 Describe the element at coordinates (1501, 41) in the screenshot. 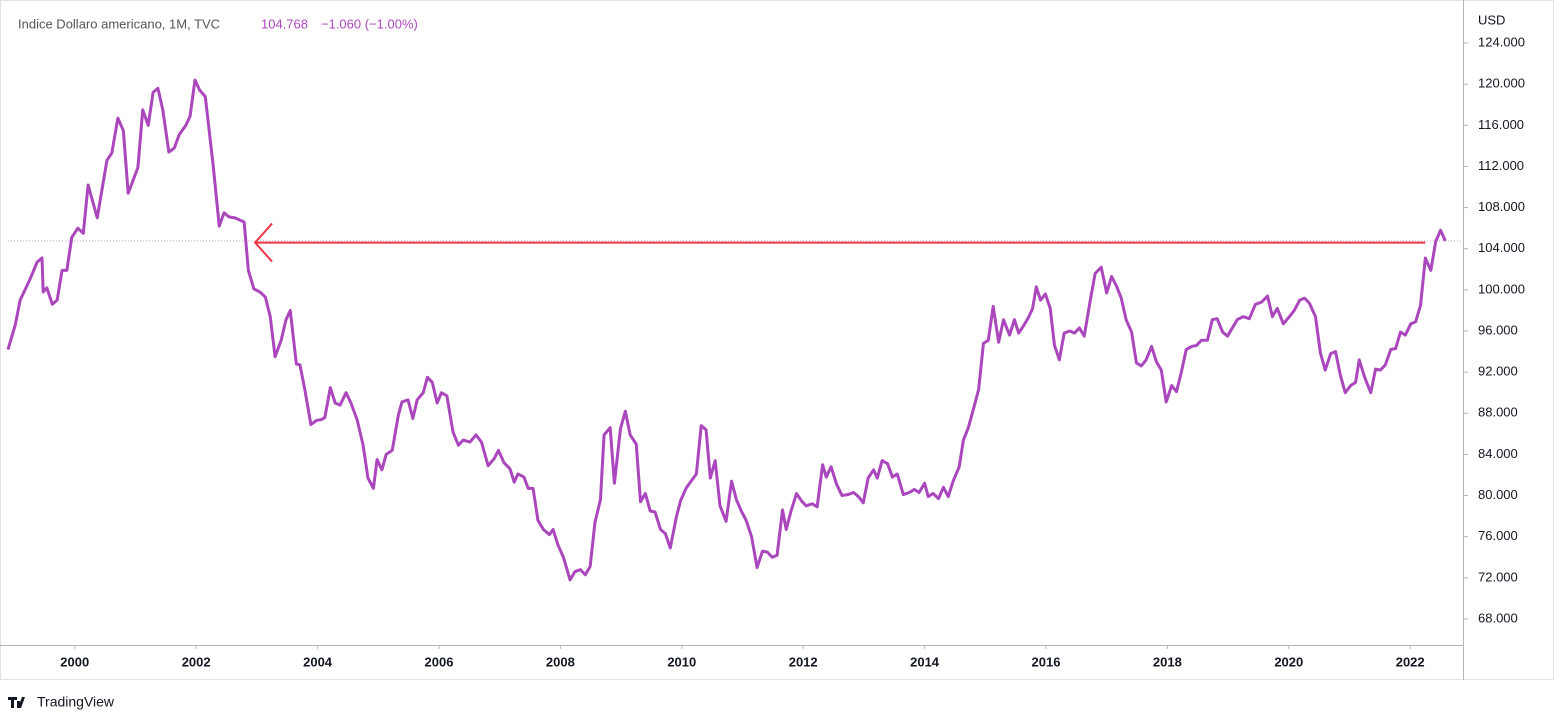

I see `y-tick-label: 124.000` at that location.